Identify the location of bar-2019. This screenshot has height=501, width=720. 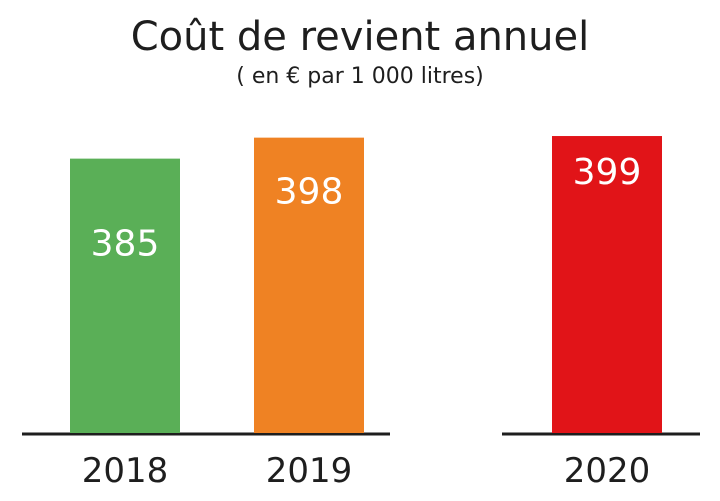
(309, 285).